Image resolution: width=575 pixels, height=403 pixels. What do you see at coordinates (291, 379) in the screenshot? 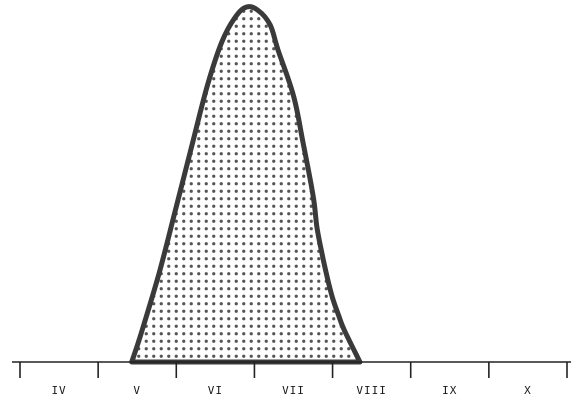
I see `x-axis: IV V VI VII VIII IX X` at bounding box center [291, 379].